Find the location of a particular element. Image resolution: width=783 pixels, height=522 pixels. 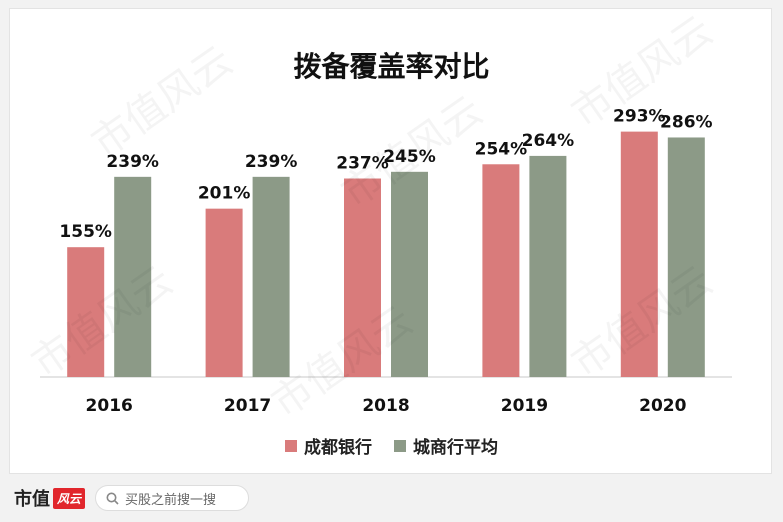

bar-series-1-2017 is located at coordinates (224, 292).